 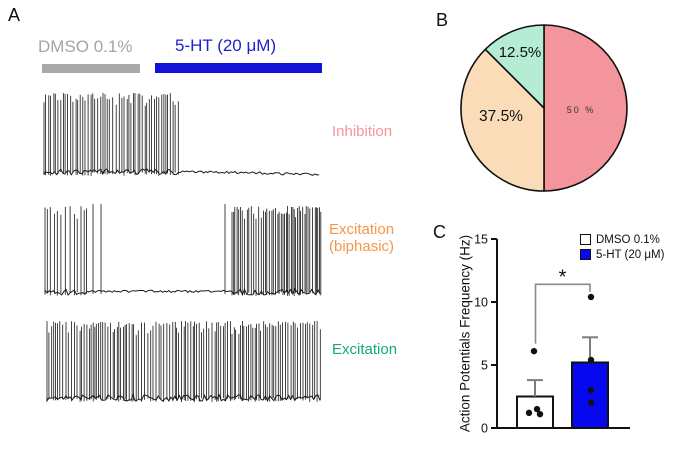 What do you see at coordinates (365, 349) in the screenshot?
I see `response-label-excitation: Excitation` at bounding box center [365, 349].